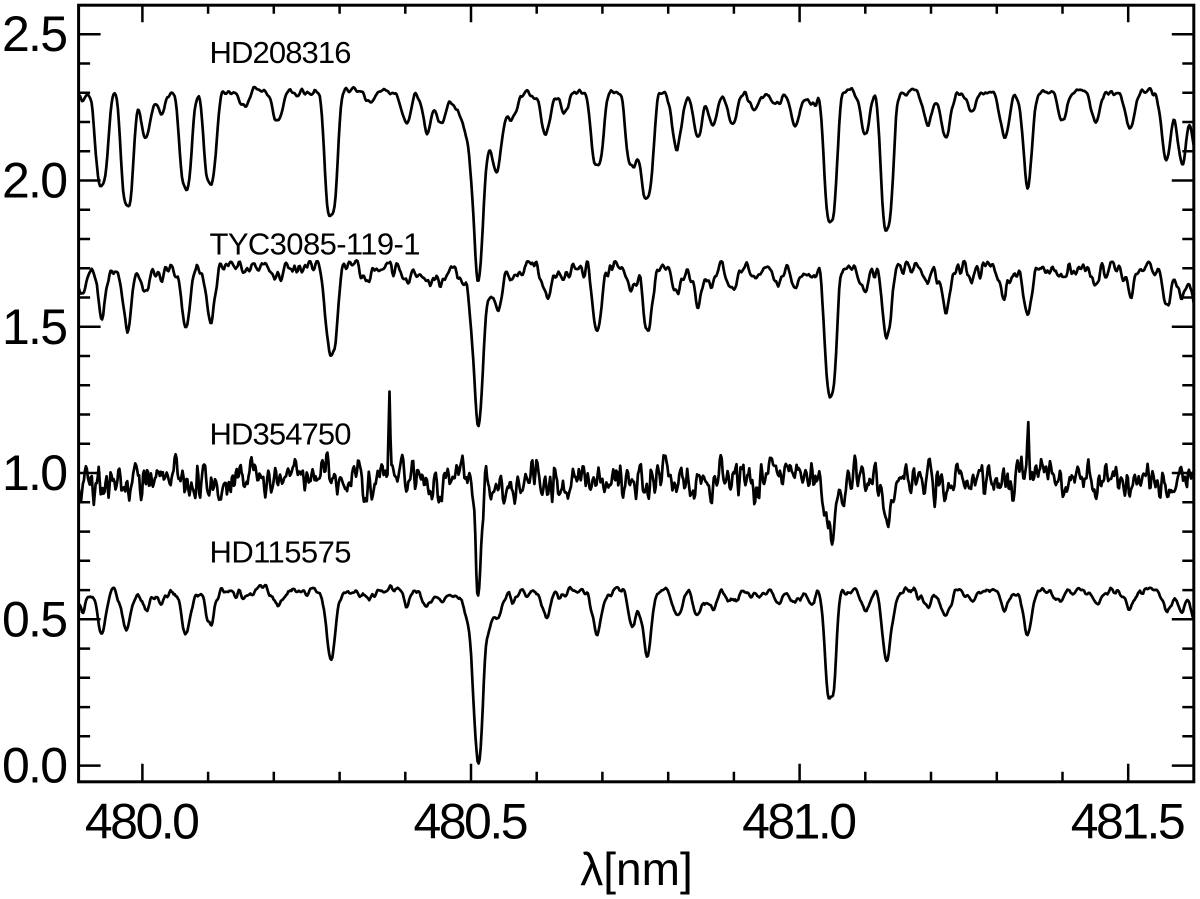 Image resolution: width=1200 pixels, height=899 pixels. What do you see at coordinates (35, 473) in the screenshot?
I see `svg-text: 1.0` at bounding box center [35, 473].